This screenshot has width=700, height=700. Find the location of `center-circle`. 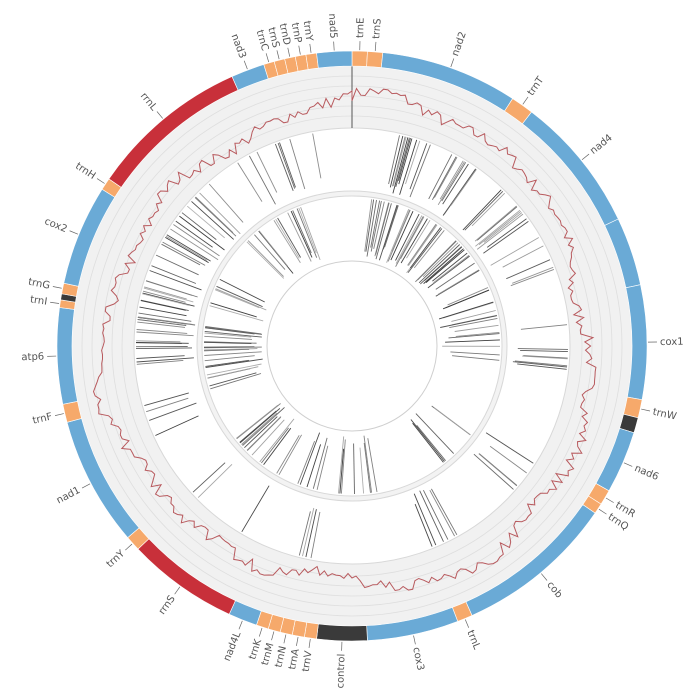

center-circle is located at coordinates (352, 346).